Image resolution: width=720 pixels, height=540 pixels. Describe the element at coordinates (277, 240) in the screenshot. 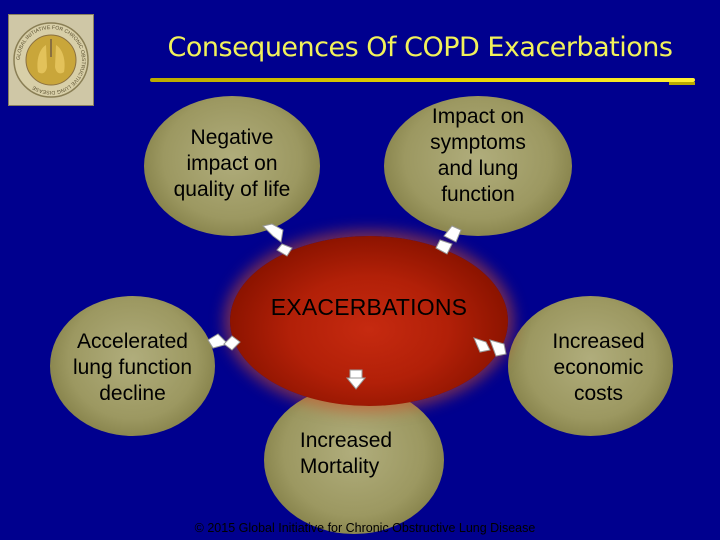

I see `arrow-to-quality-of-life` at that location.